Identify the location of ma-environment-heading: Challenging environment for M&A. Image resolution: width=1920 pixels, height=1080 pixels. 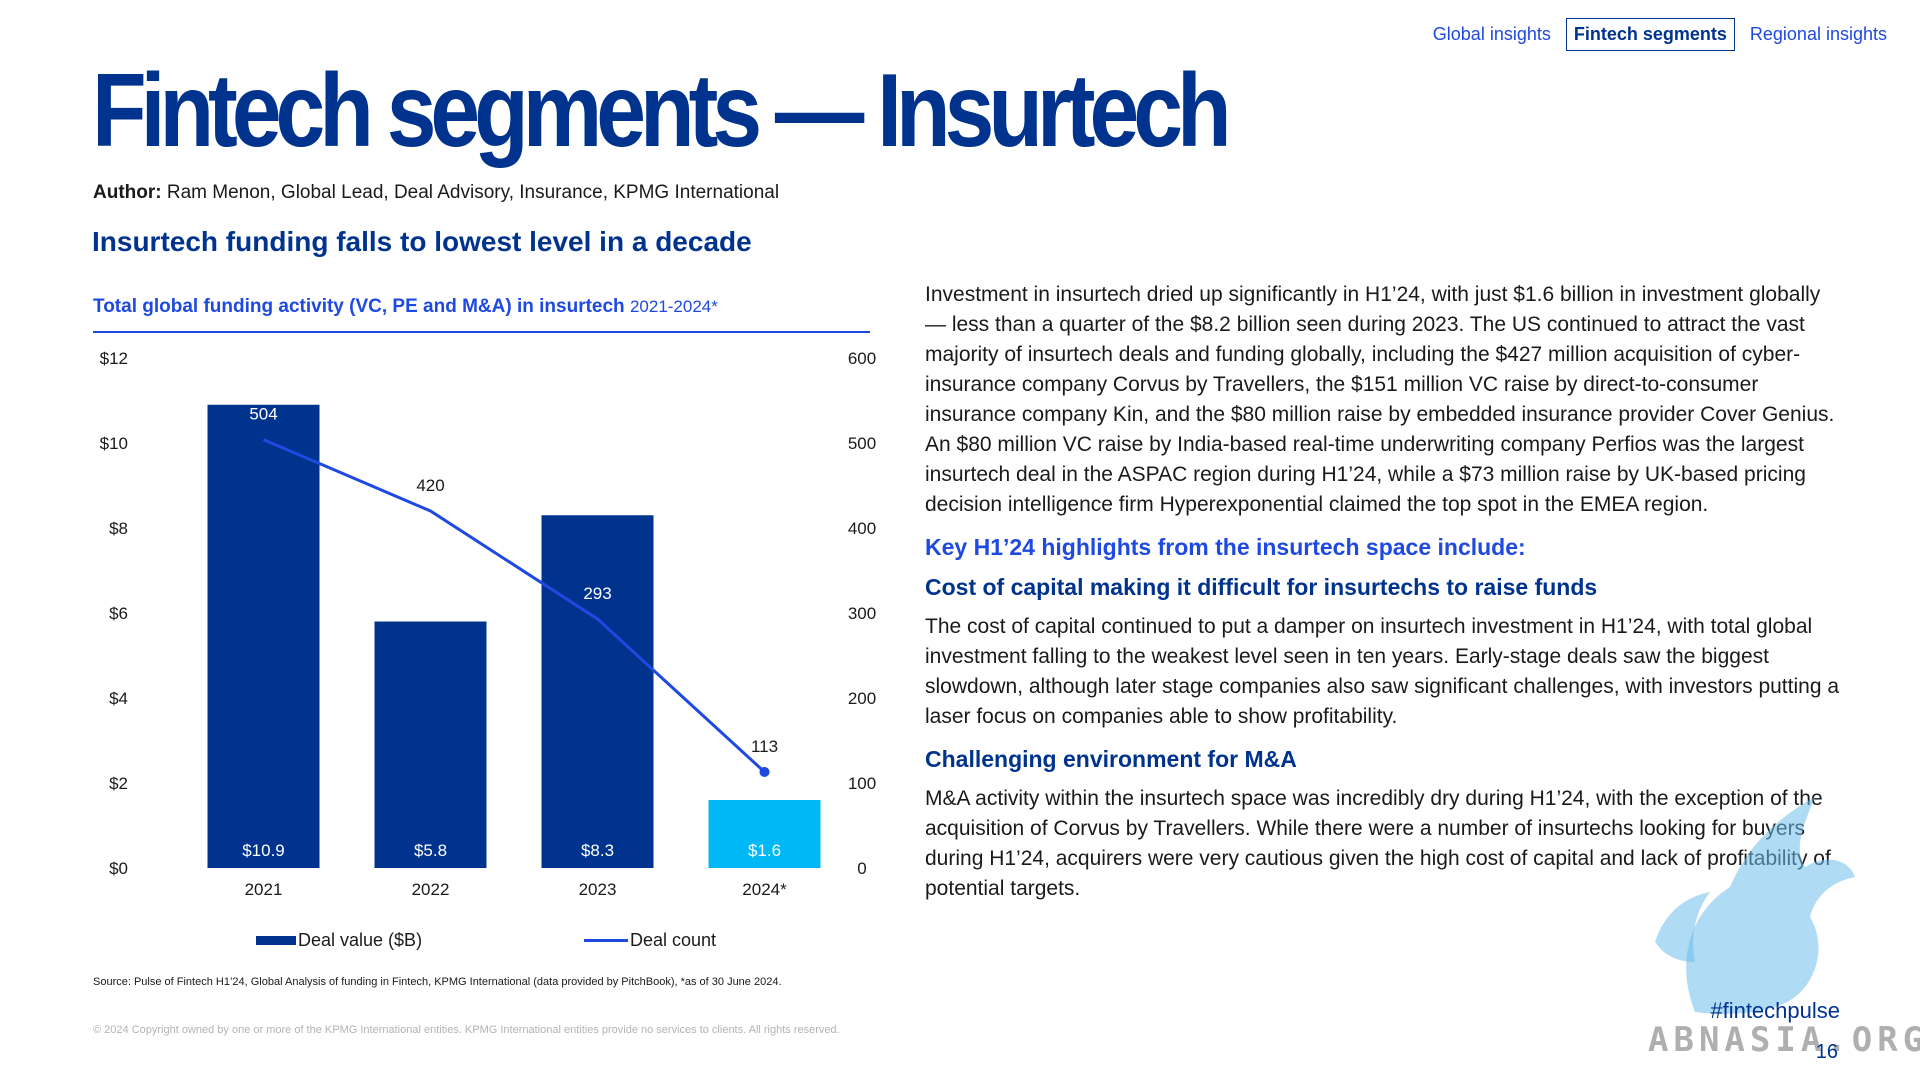
(1111, 759).